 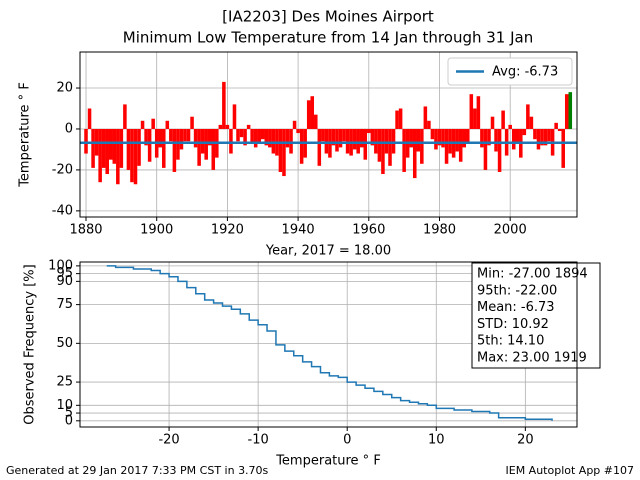 What do you see at coordinates (439, 230) in the screenshot?
I see `x-tick-label: 1980` at bounding box center [439, 230].